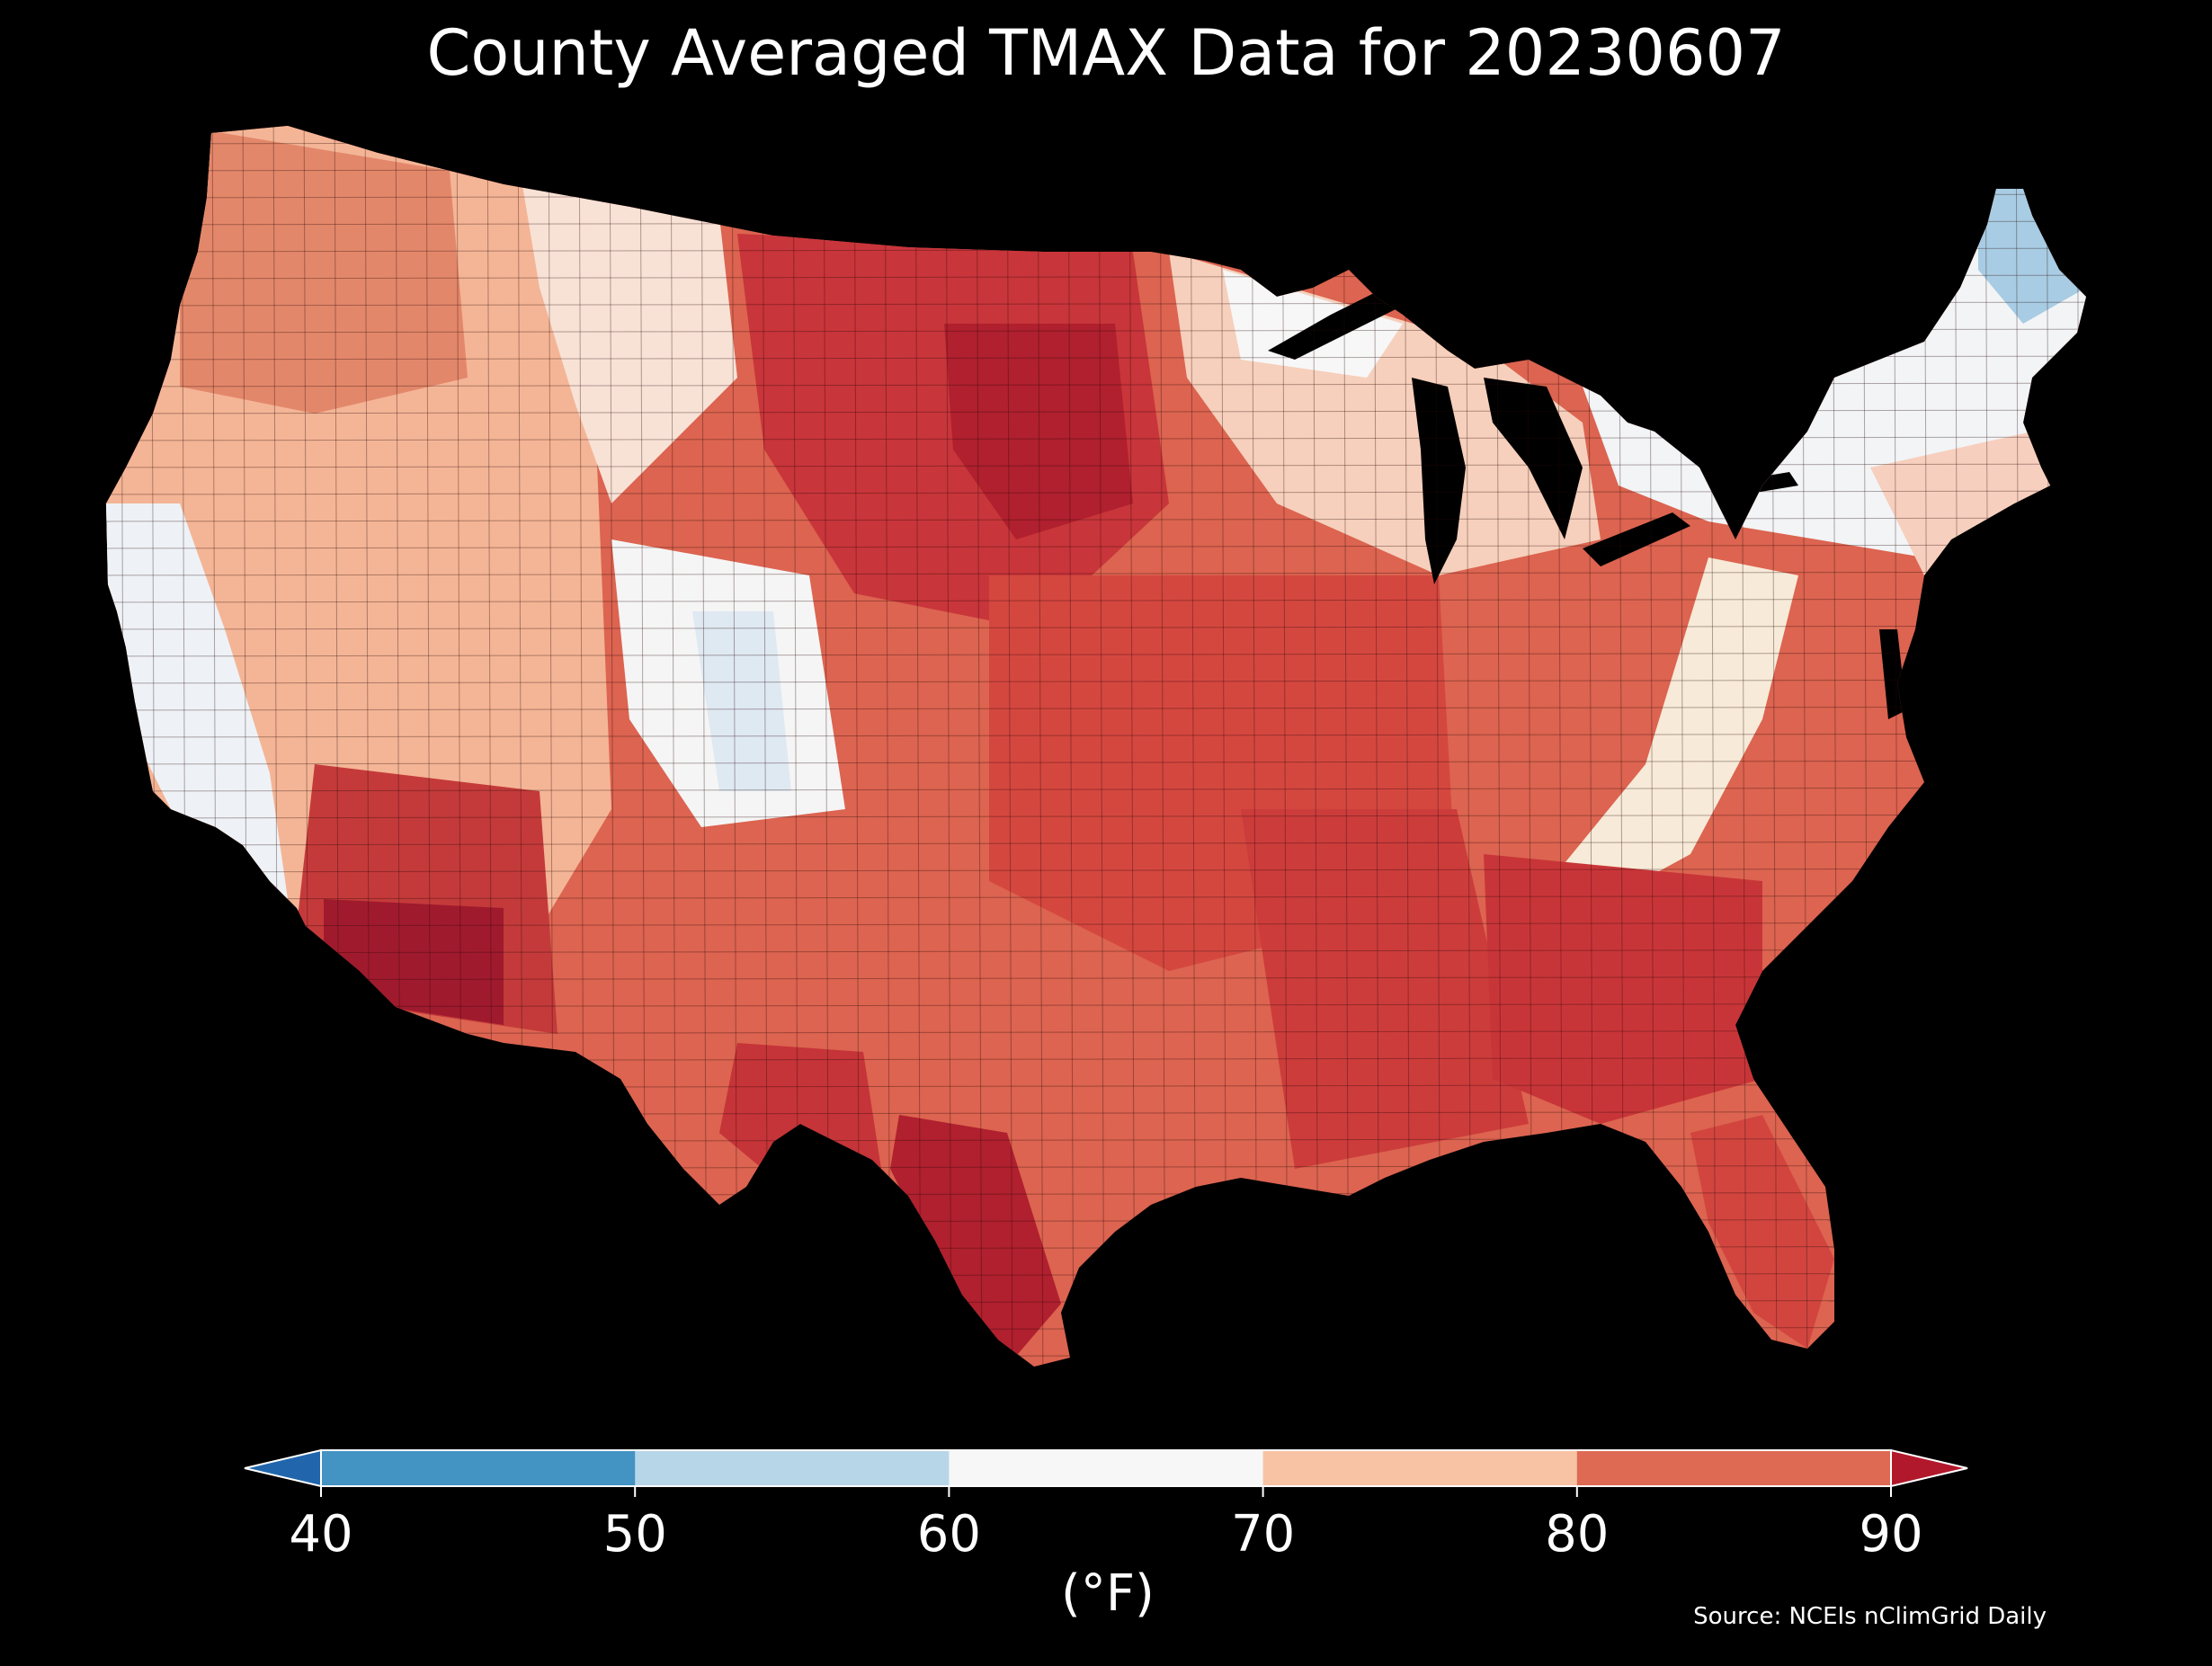  What do you see at coordinates (324, 270) in the screenshot?
I see `zone-pacific-northwest` at bounding box center [324, 270].